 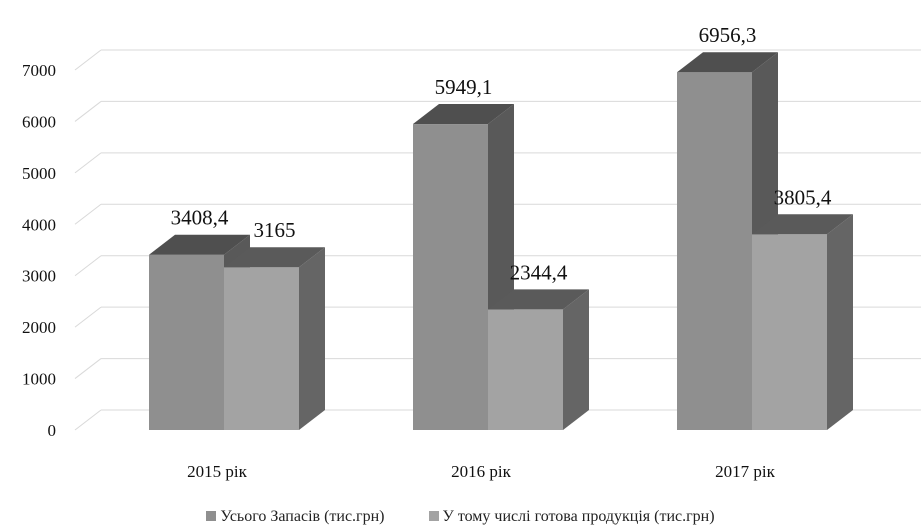 I want to click on legend-label-total: Усього Запасів (тис.грн), so click(x=302, y=516).